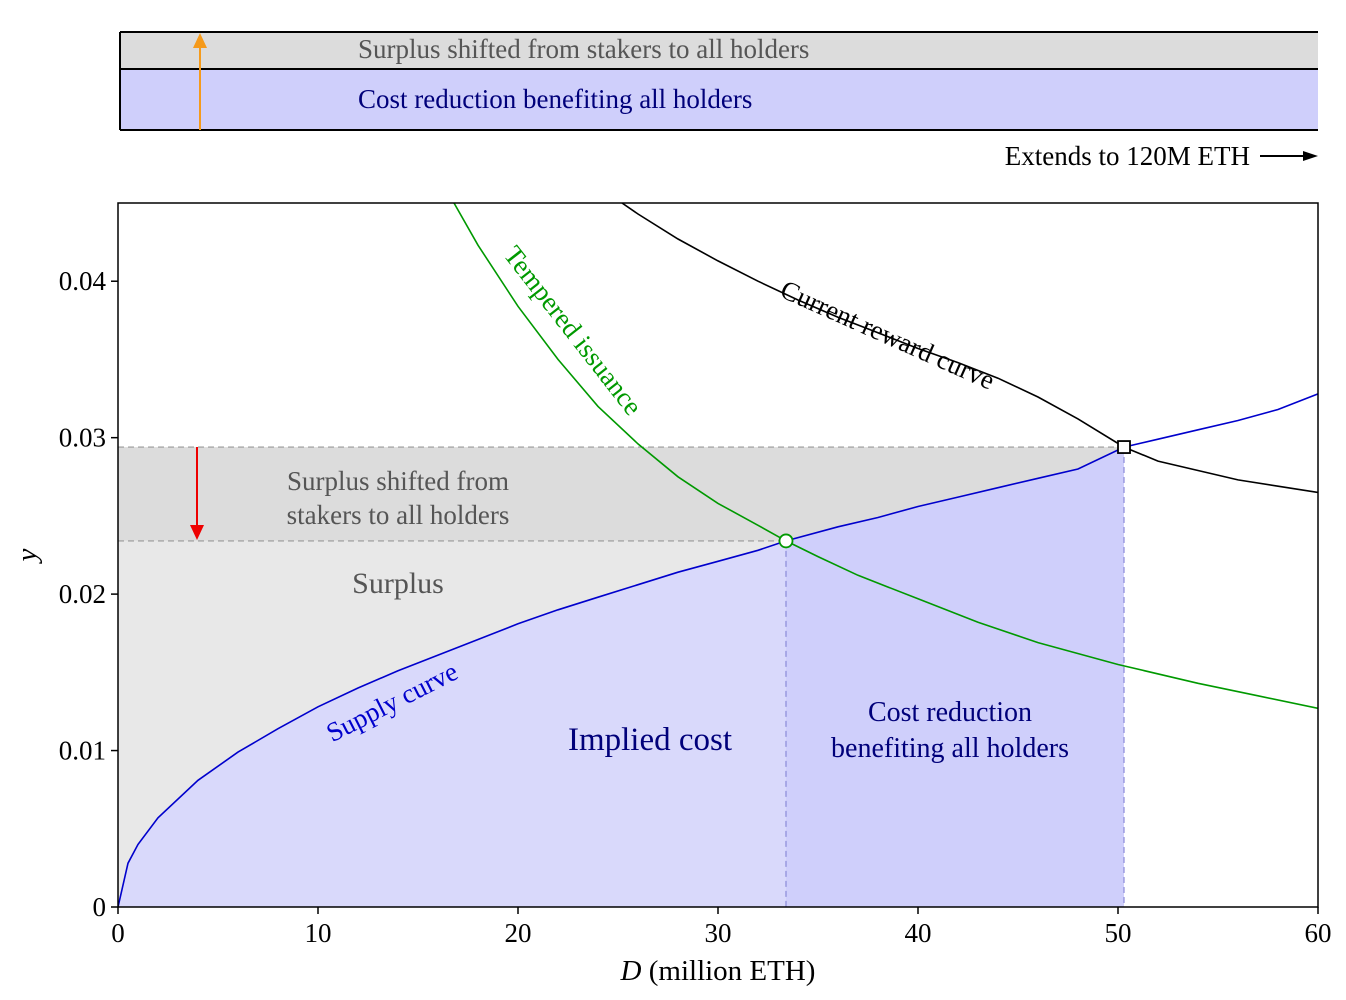 The width and height of the screenshot is (1346, 1000). I want to click on implied-cost-label: Implied cost, so click(650, 740).